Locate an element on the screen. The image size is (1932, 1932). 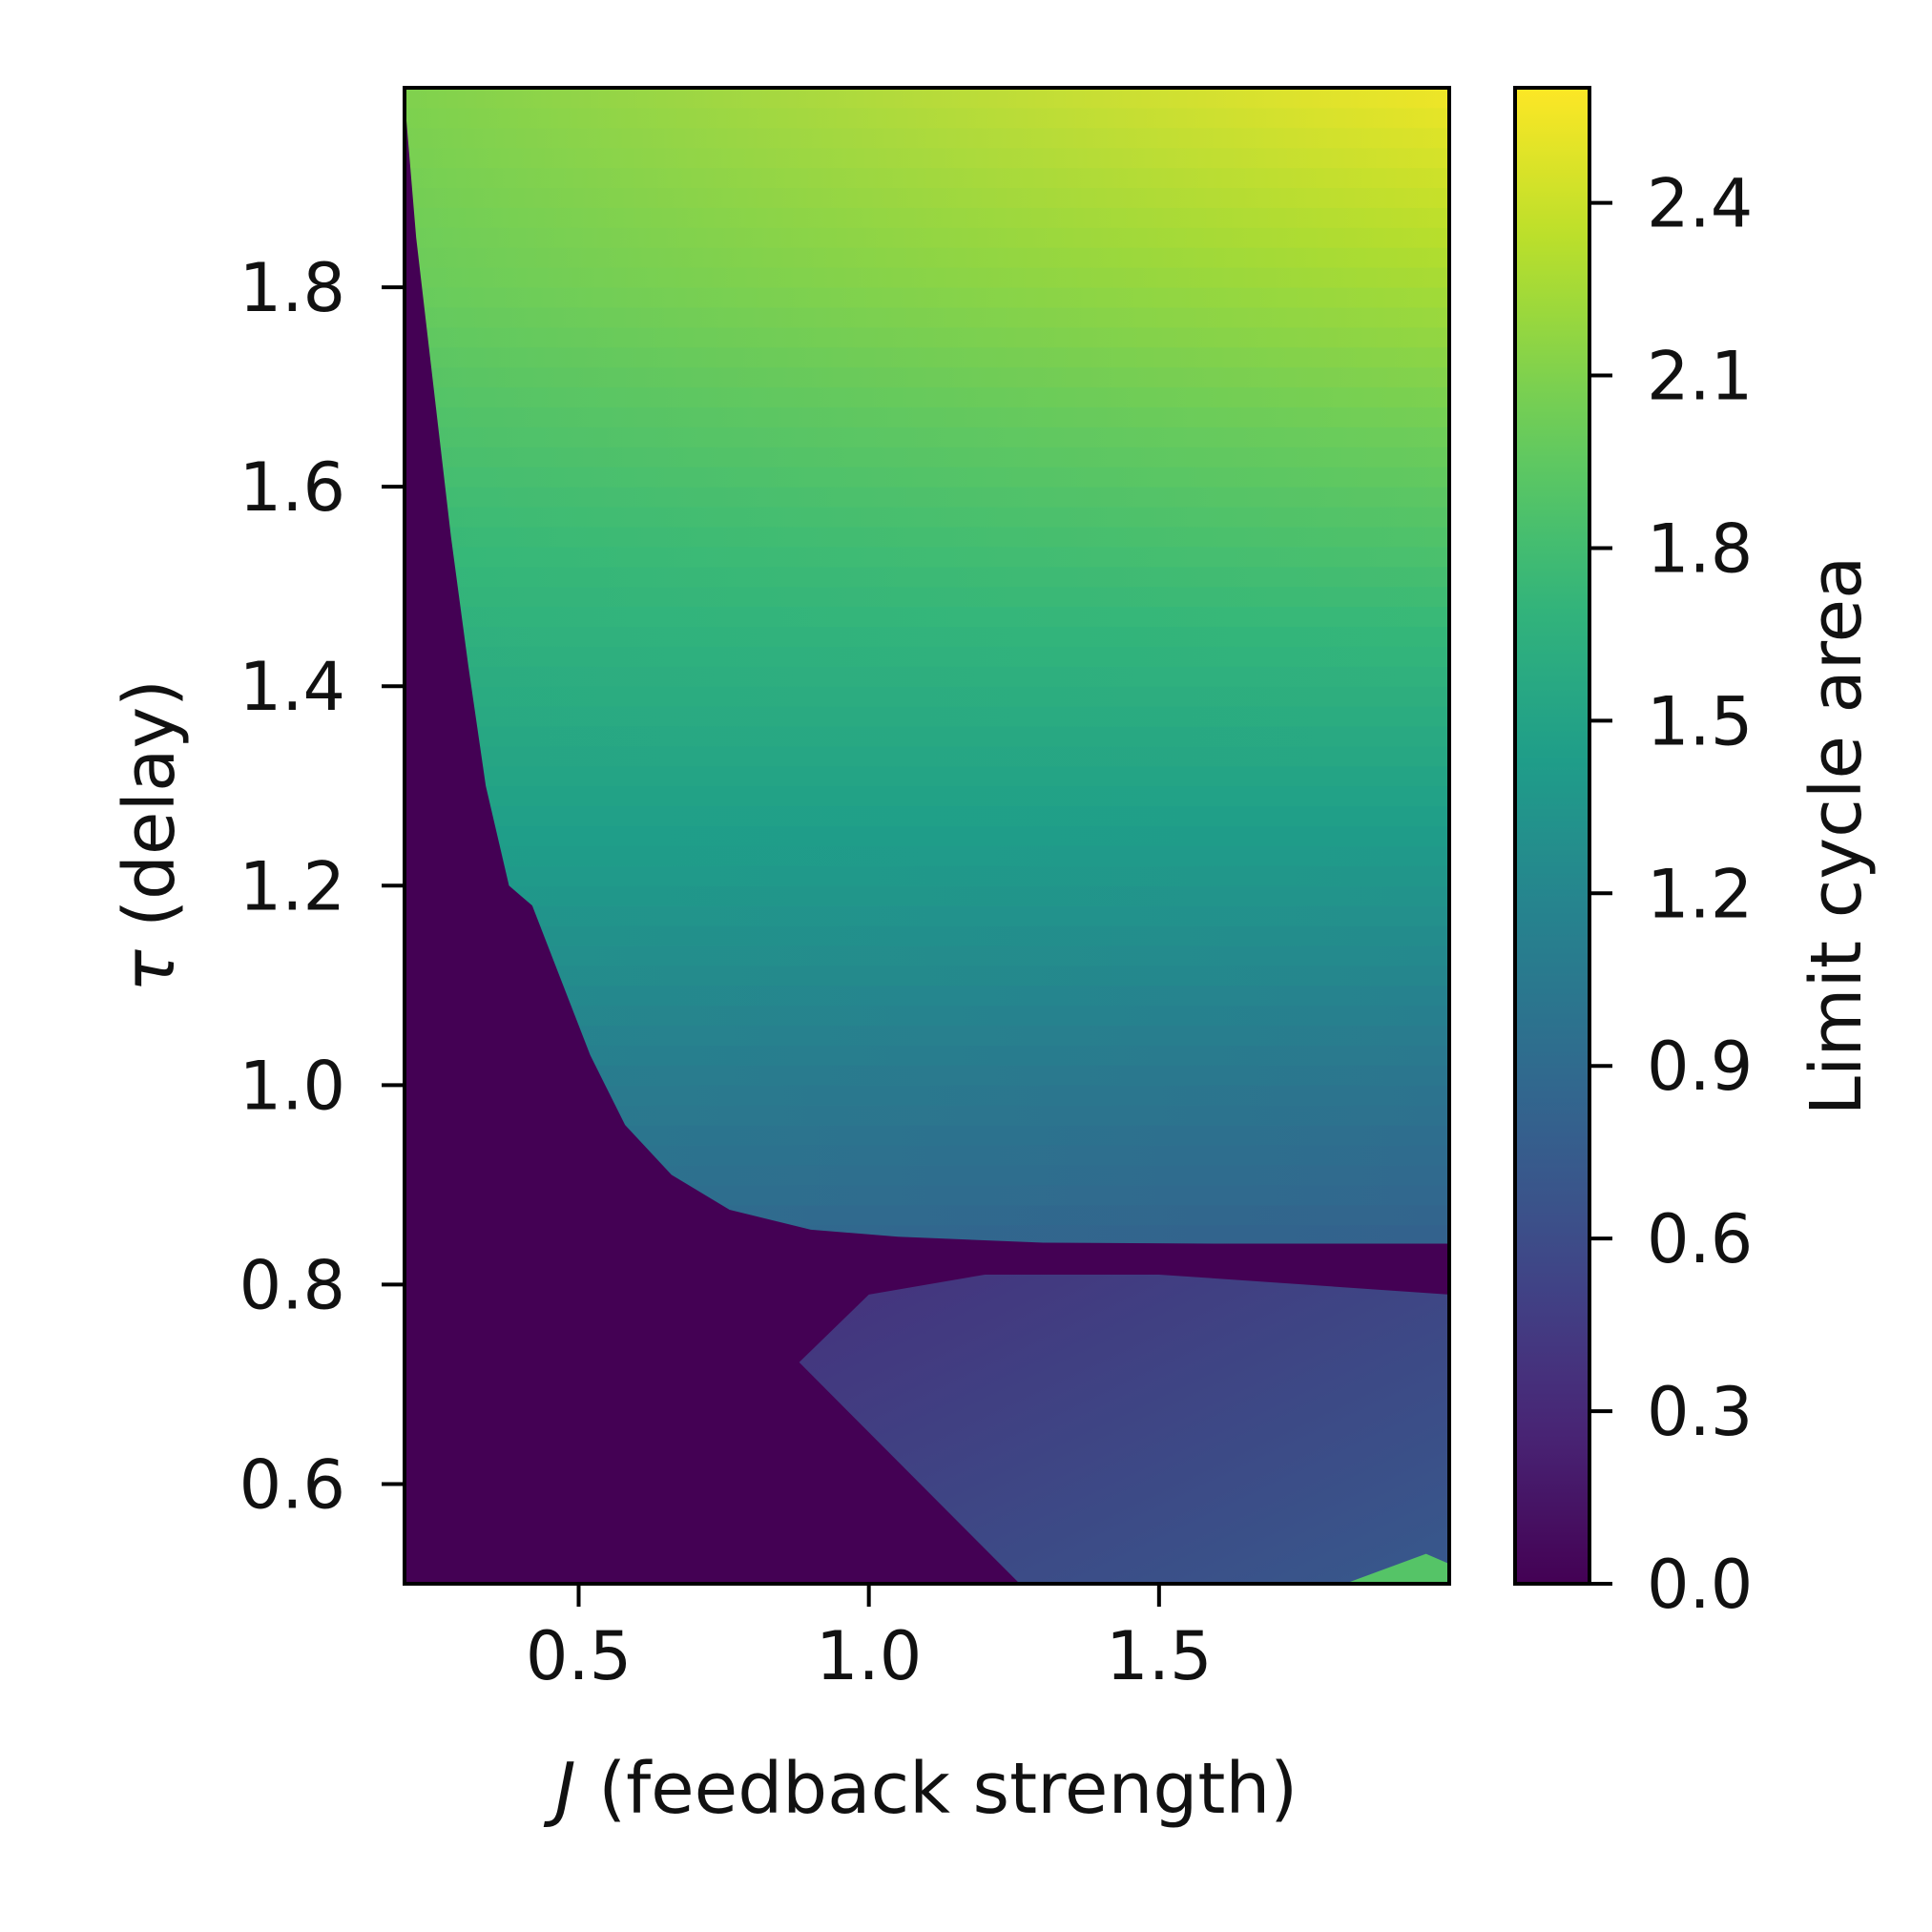
colorbar-frame is located at coordinates (1552, 836).